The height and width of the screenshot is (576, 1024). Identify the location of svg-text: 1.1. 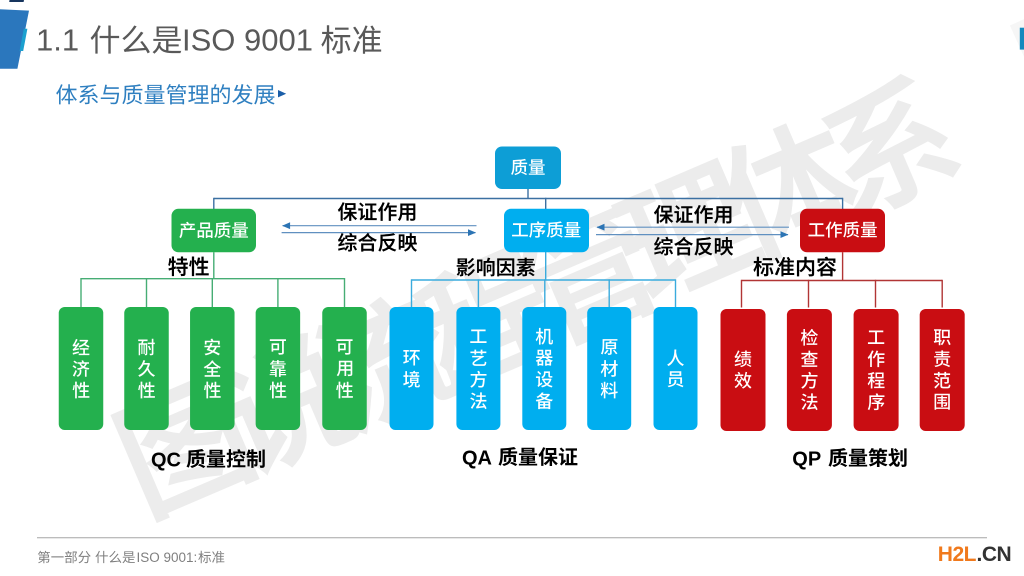
(57, 40).